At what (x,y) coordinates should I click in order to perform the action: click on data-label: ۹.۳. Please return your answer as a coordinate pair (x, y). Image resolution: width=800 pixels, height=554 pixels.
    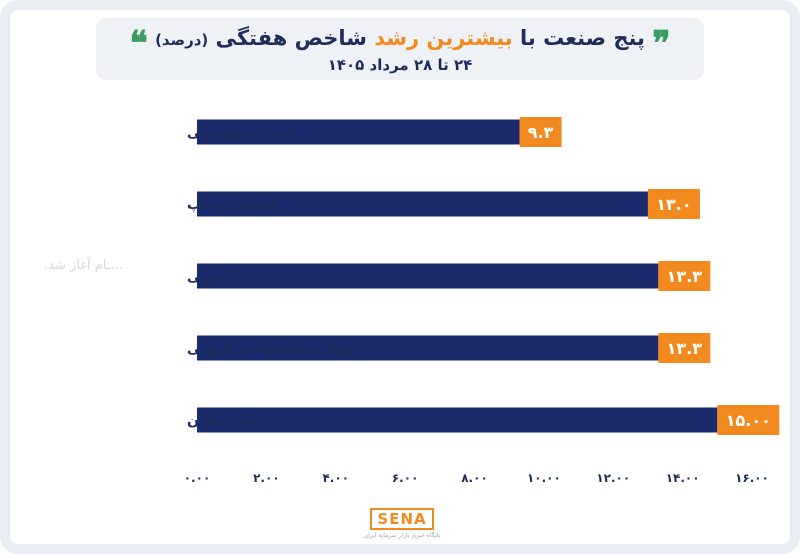
    Looking at the image, I should click on (541, 132).